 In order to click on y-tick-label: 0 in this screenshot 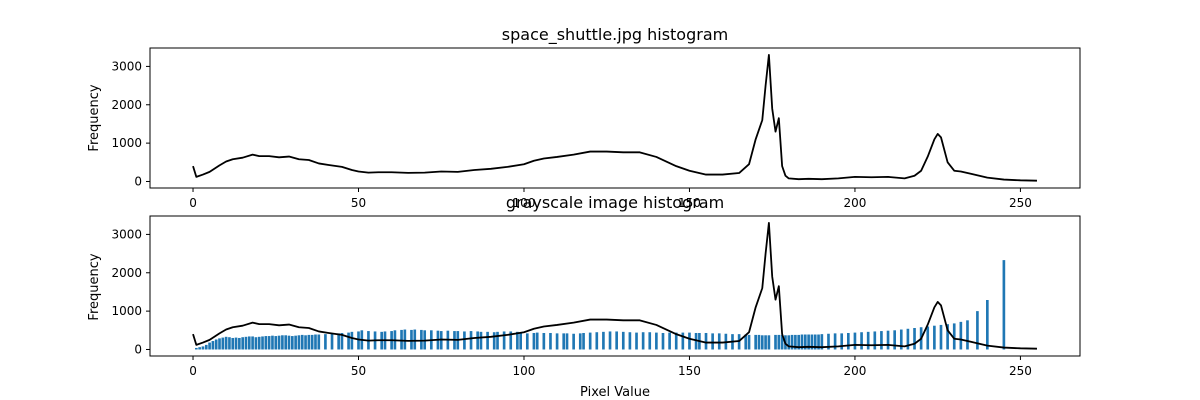, I will do `click(138, 181)`.